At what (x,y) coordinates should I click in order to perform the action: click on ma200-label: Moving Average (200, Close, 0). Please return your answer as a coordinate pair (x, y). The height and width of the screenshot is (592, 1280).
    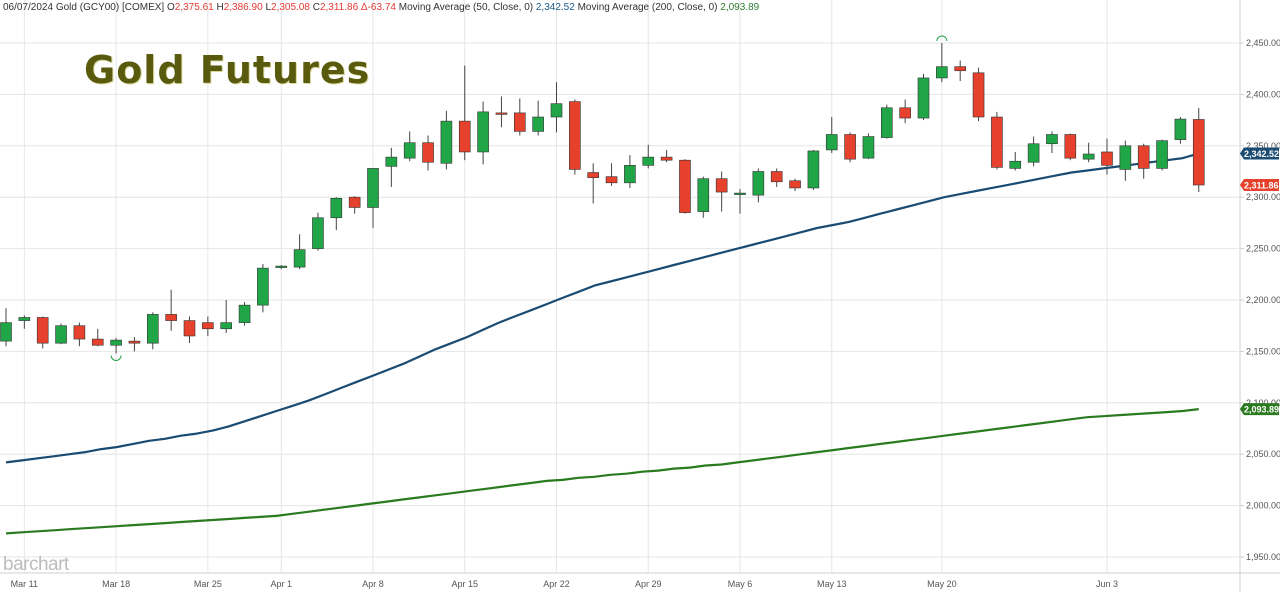
    Looking at the image, I should click on (647, 7).